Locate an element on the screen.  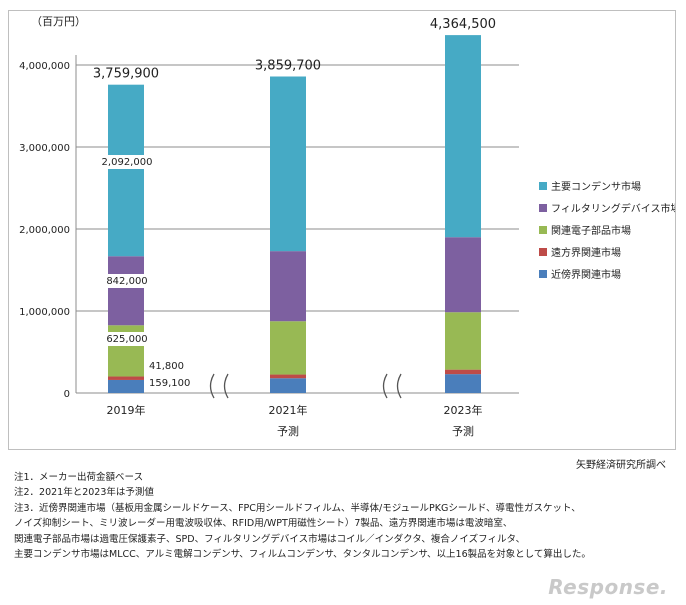
x-category-label: 2019年 is located at coordinates (126, 410).